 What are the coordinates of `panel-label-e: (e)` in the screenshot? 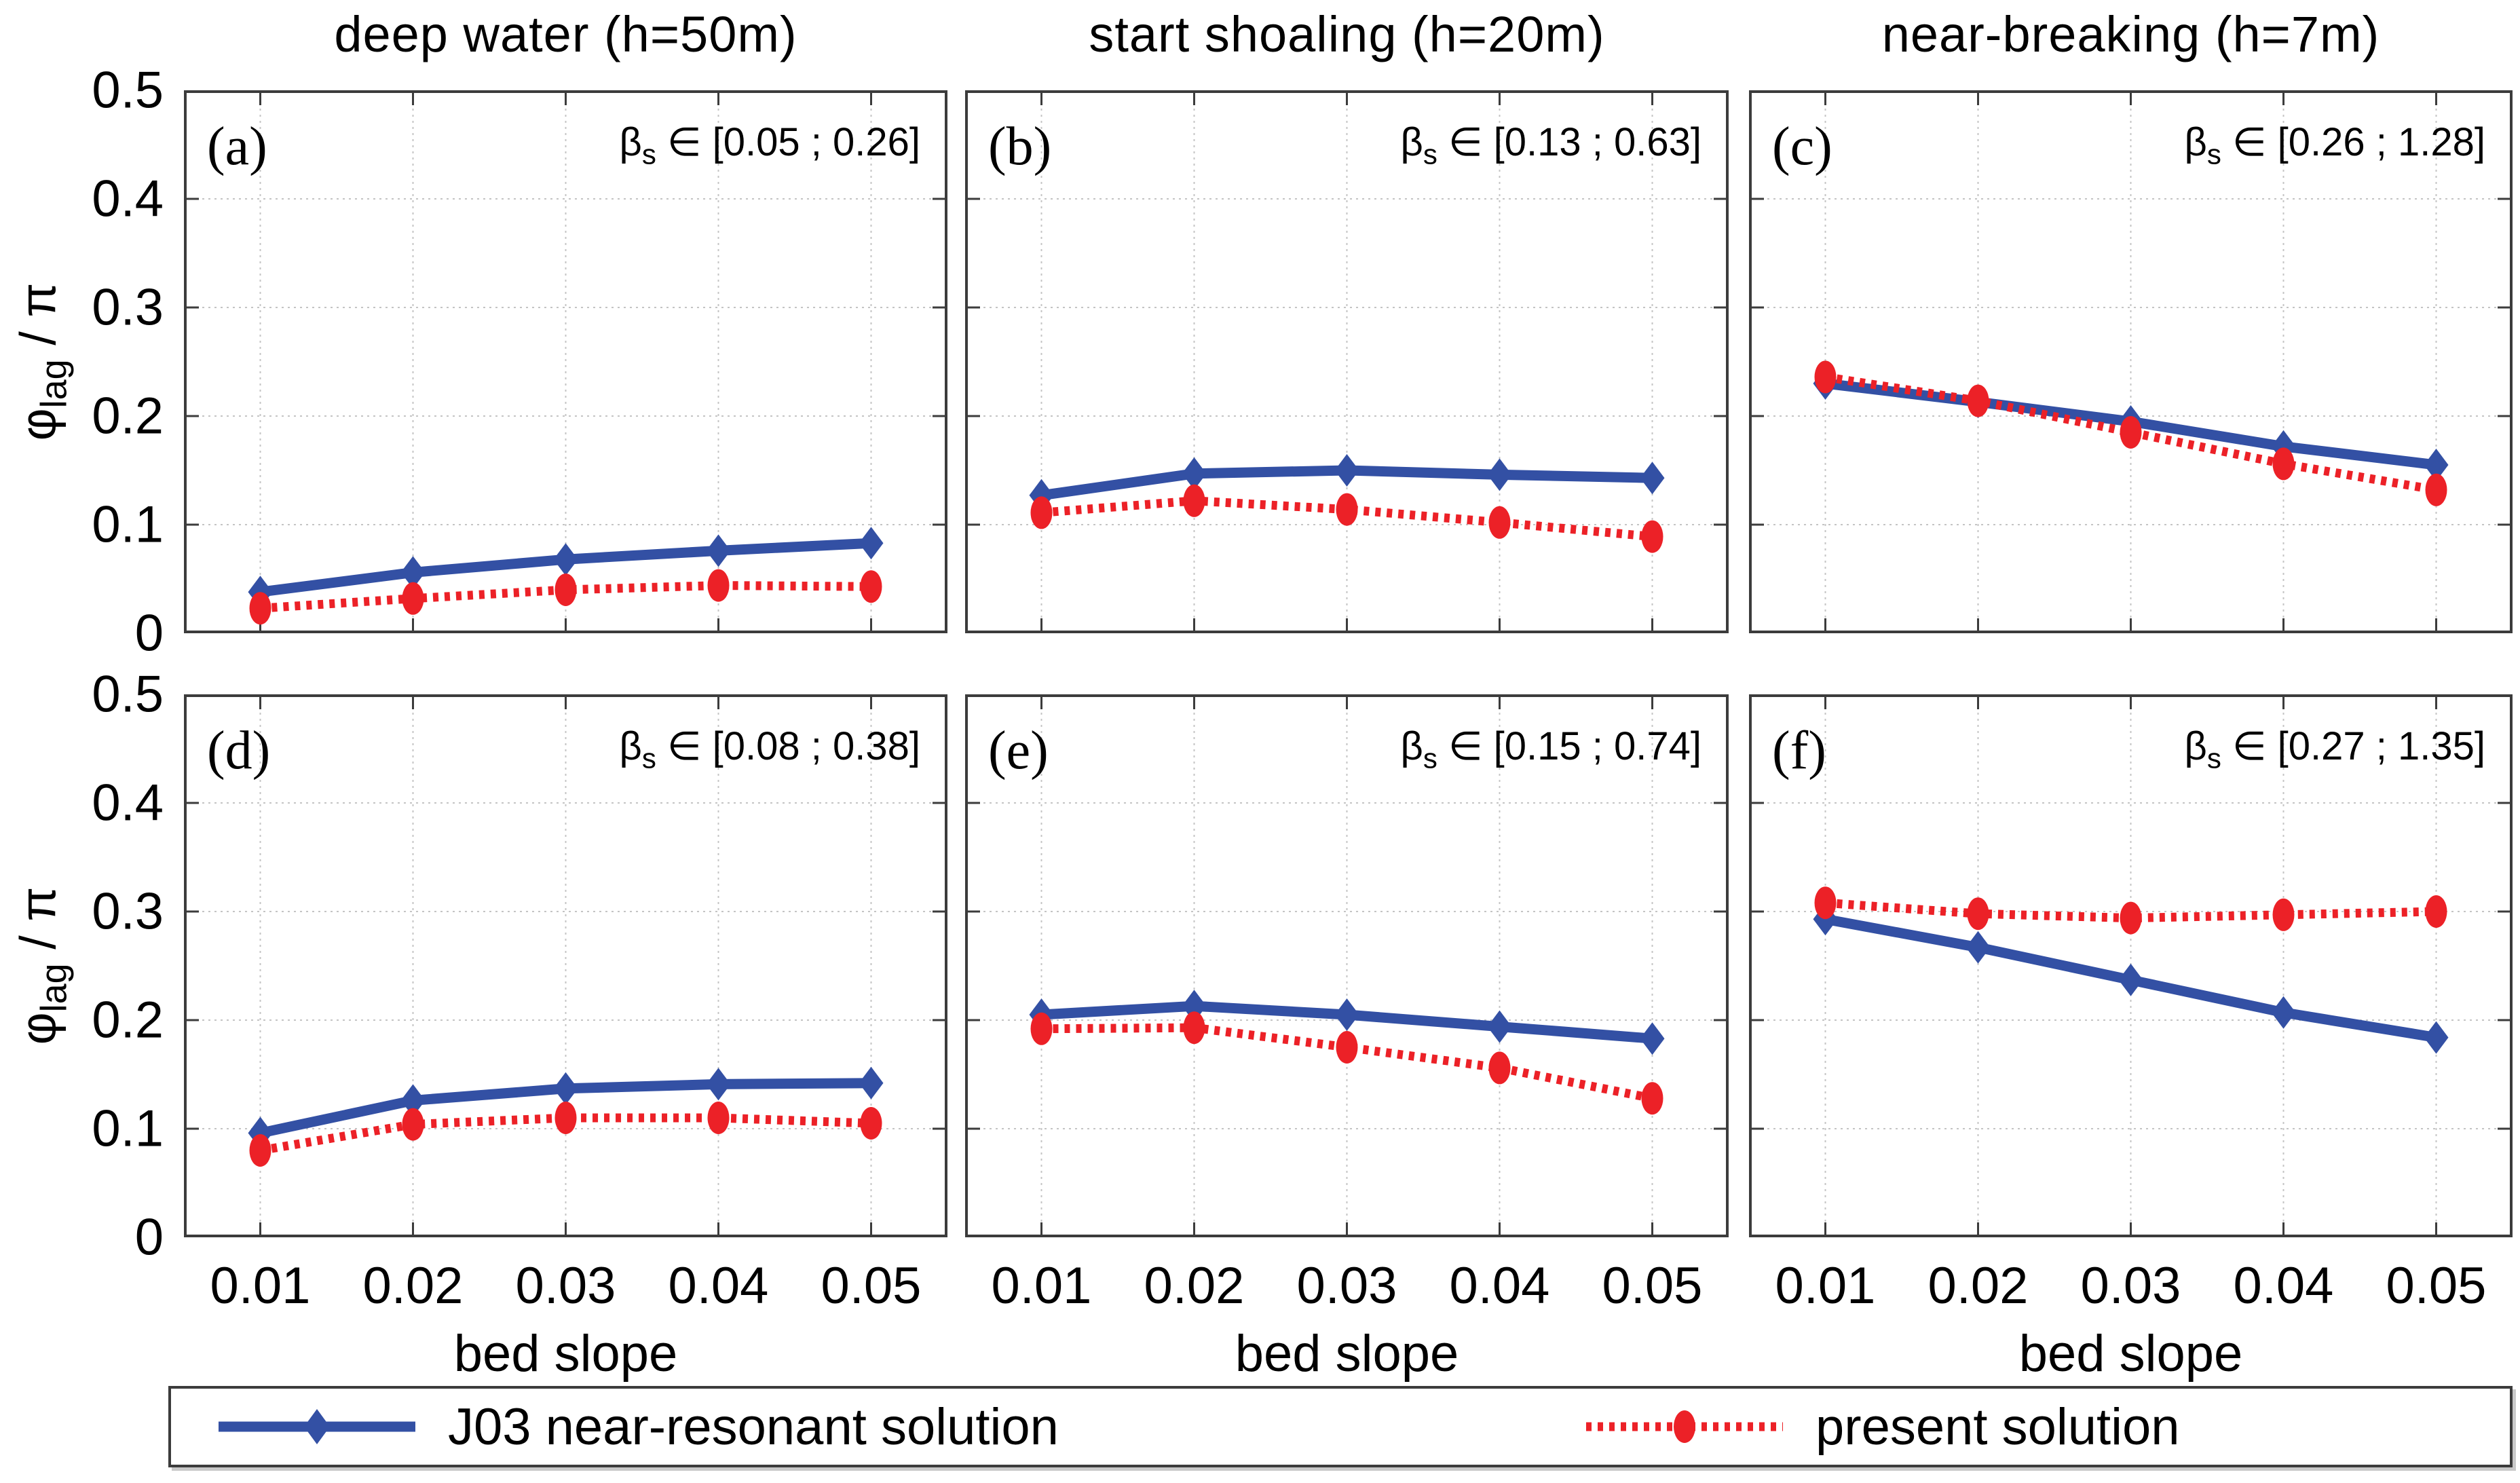 It's located at (1018, 751).